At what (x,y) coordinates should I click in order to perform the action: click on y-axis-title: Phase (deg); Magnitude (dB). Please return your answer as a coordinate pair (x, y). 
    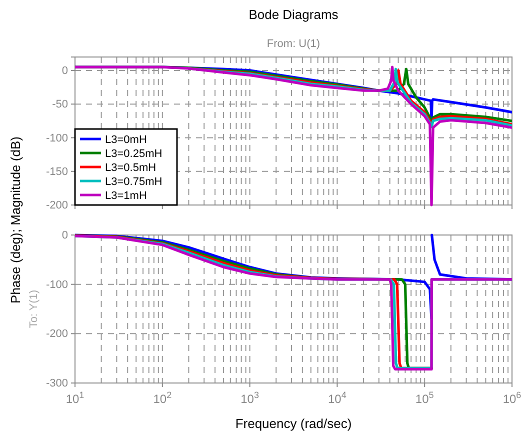
    Looking at the image, I should click on (15, 220).